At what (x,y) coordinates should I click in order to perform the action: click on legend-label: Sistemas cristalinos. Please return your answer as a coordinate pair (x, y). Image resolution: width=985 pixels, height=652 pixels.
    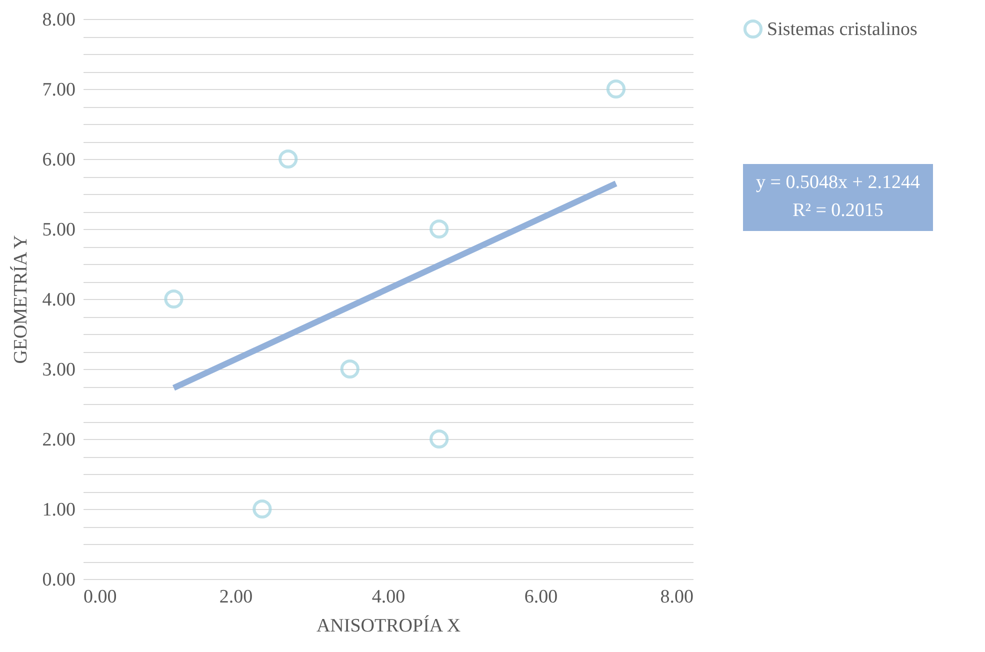
    Looking at the image, I should click on (842, 29).